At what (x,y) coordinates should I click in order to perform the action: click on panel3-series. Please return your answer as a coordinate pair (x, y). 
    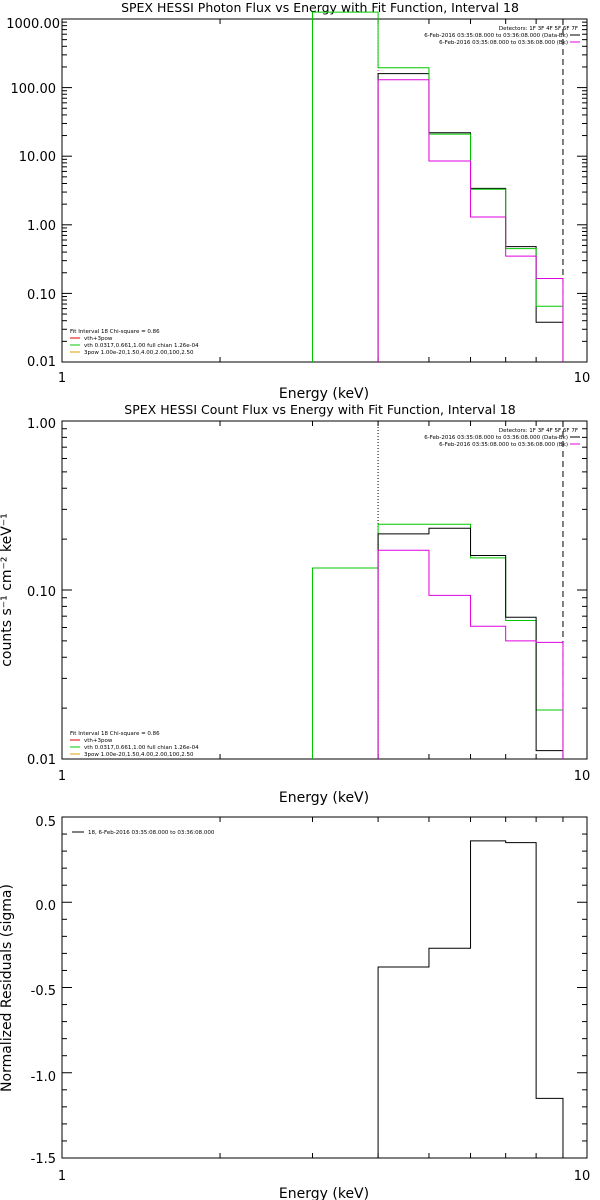
    Looking at the image, I should click on (470, 999).